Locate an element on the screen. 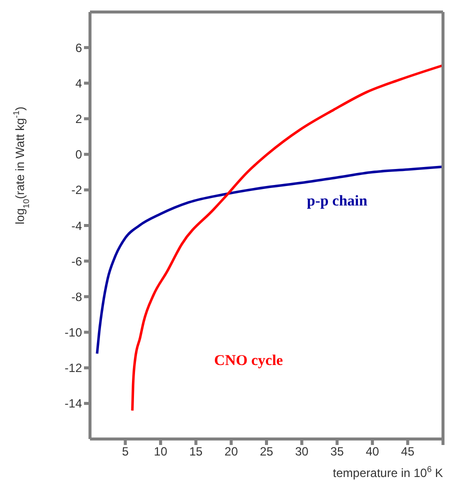 Image resolution: width=452 pixels, height=481 pixels. x-tick-label: 20 is located at coordinates (231, 451).